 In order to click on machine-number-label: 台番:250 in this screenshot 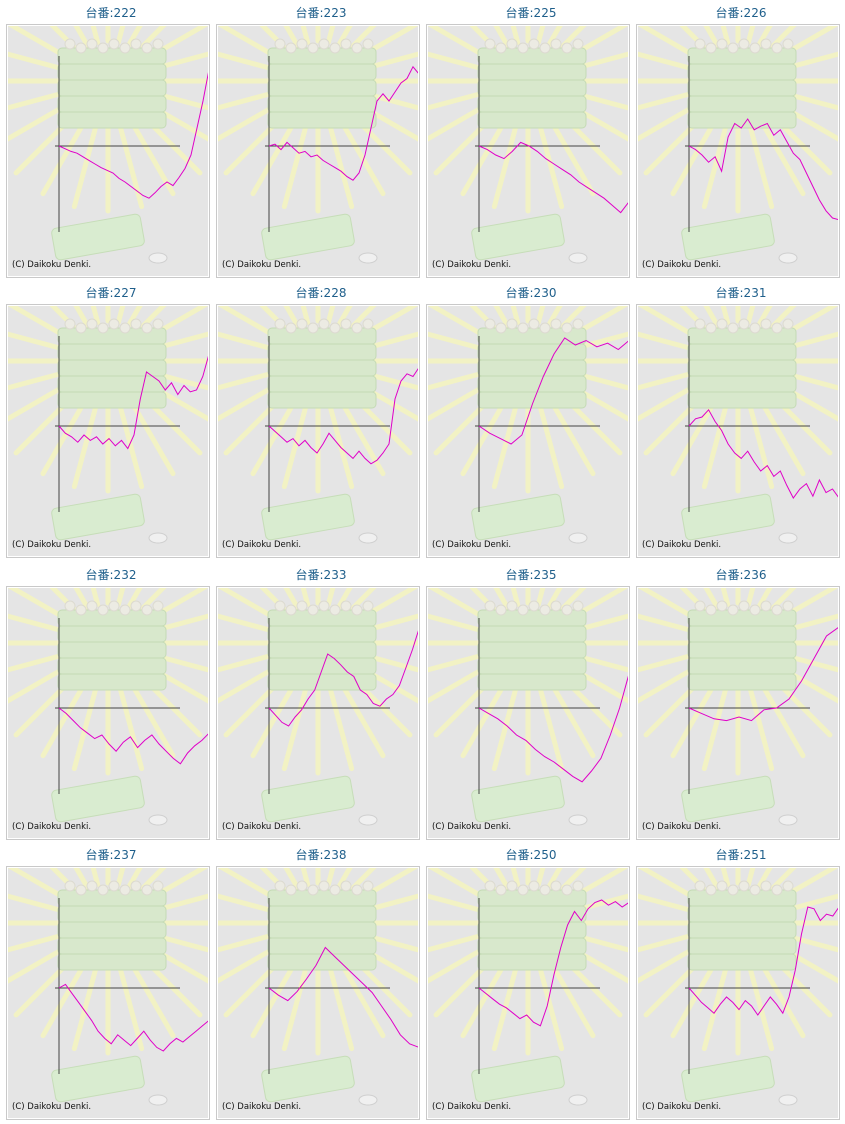, I will do `click(531, 855)`.